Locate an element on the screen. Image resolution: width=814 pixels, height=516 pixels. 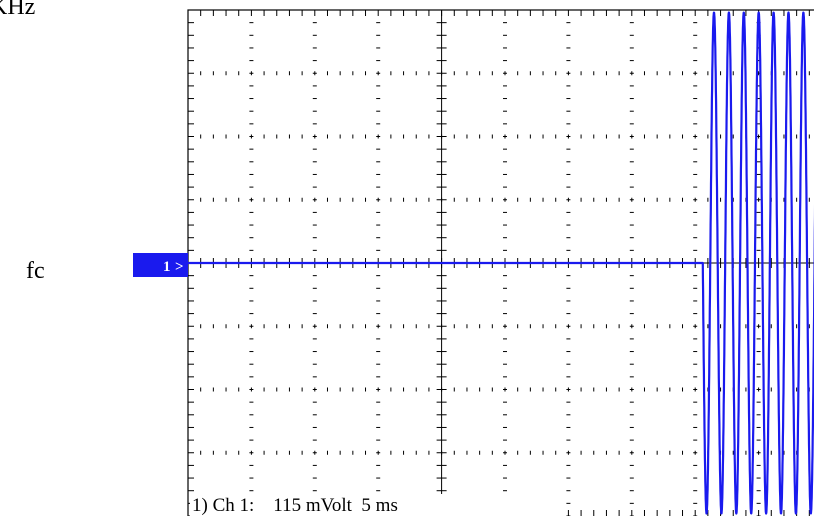
channel-1-marker-arrow: > is located at coordinates (179, 267).